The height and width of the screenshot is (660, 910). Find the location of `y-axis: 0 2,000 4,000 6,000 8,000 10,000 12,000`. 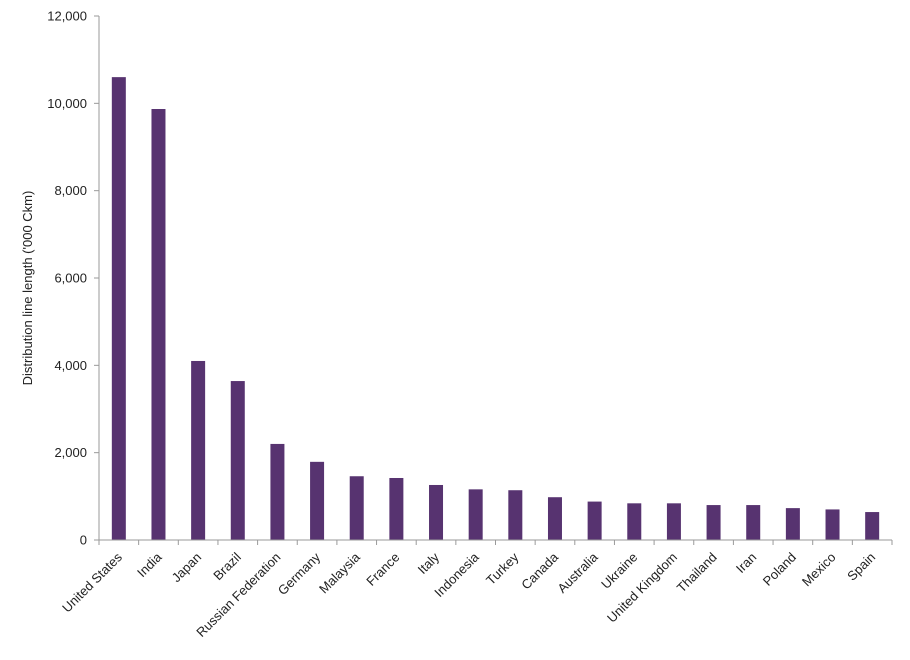

y-axis: 0 2,000 4,000 6,000 8,000 10,000 12,000 is located at coordinates (73, 278).